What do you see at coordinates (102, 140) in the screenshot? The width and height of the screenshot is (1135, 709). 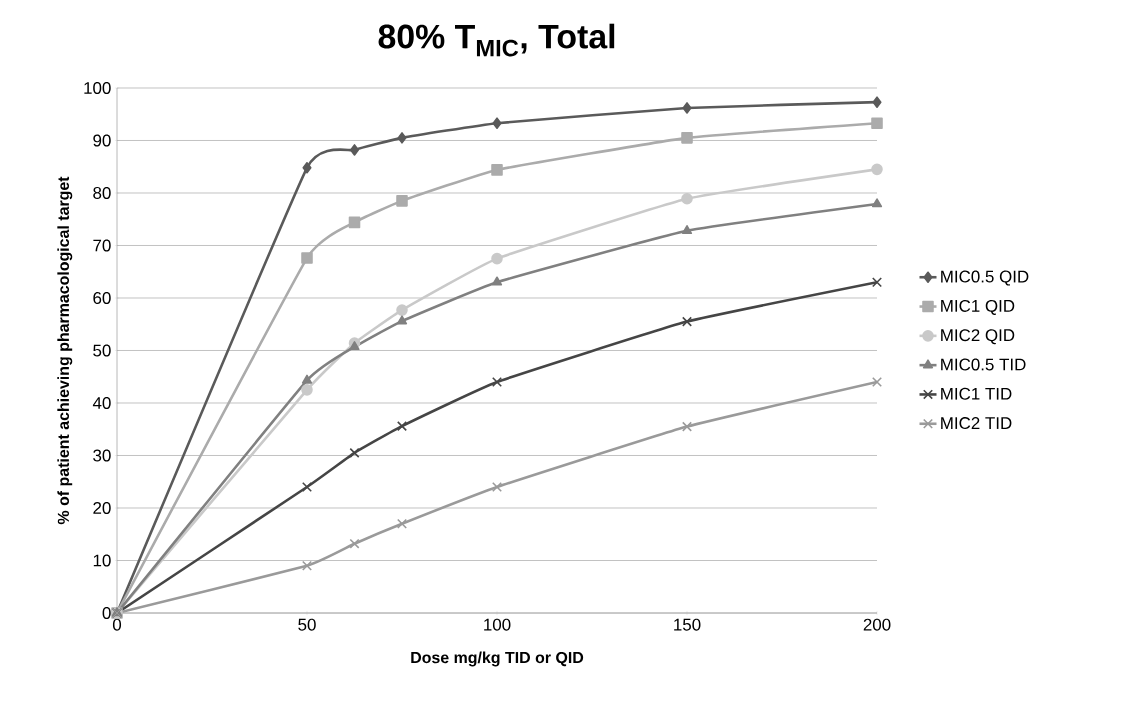 I see `y-tick-label: 90` at bounding box center [102, 140].